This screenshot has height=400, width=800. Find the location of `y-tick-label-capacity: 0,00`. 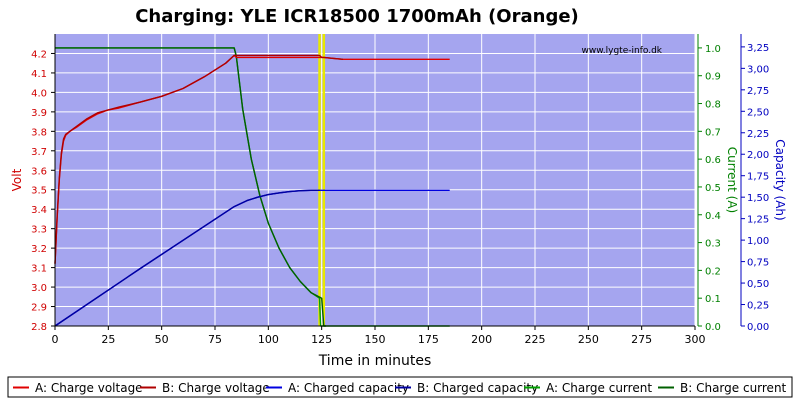

y-tick-label-capacity: 0,00 is located at coordinates (758, 327).